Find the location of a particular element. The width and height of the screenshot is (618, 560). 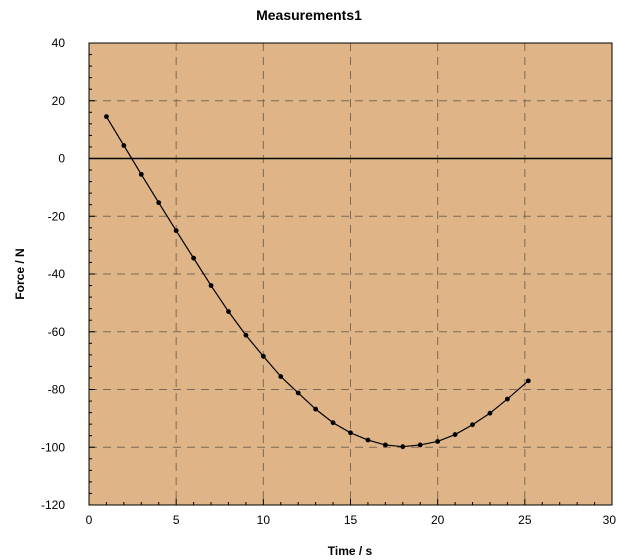

y-axis-label: Force / N is located at coordinates (20, 273).